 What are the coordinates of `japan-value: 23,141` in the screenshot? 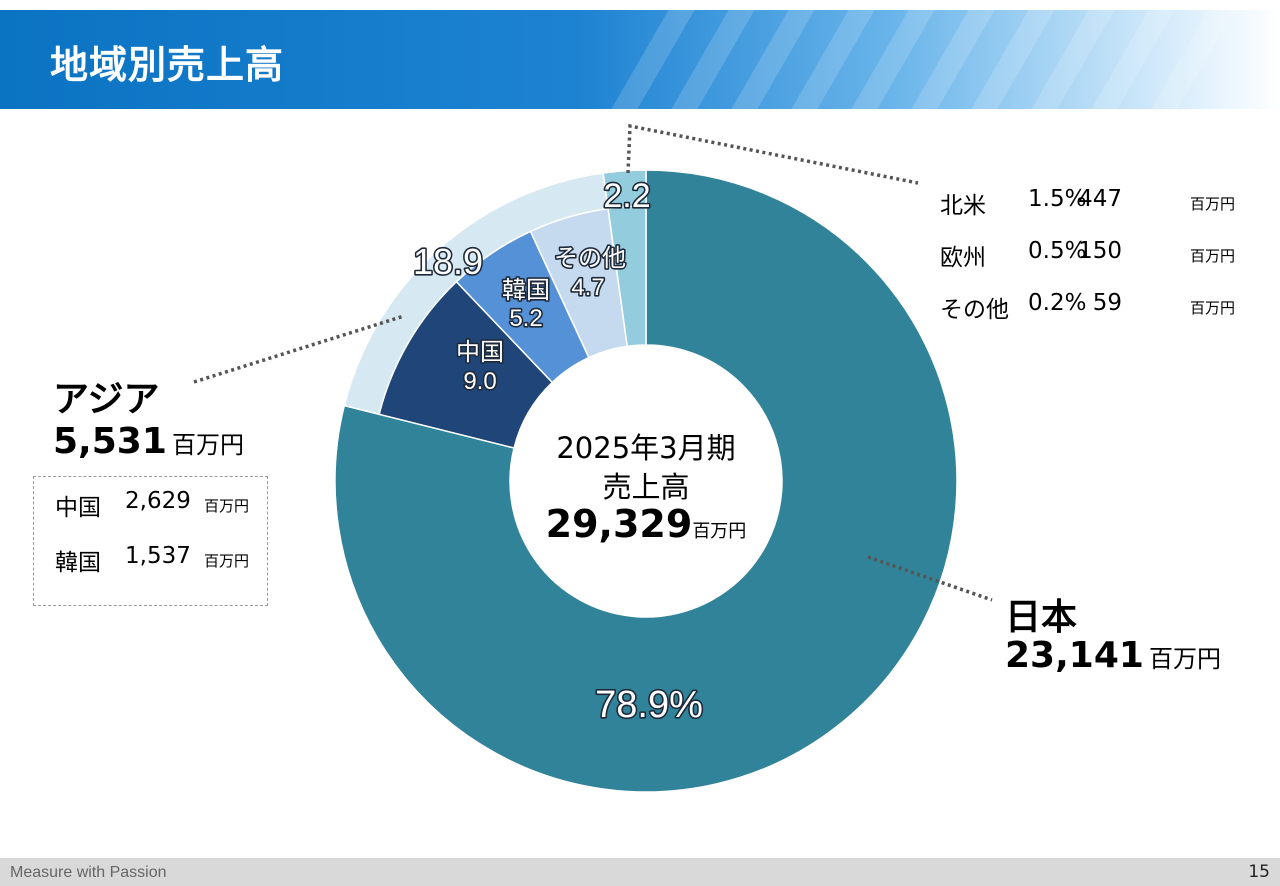 It's located at (1074, 655).